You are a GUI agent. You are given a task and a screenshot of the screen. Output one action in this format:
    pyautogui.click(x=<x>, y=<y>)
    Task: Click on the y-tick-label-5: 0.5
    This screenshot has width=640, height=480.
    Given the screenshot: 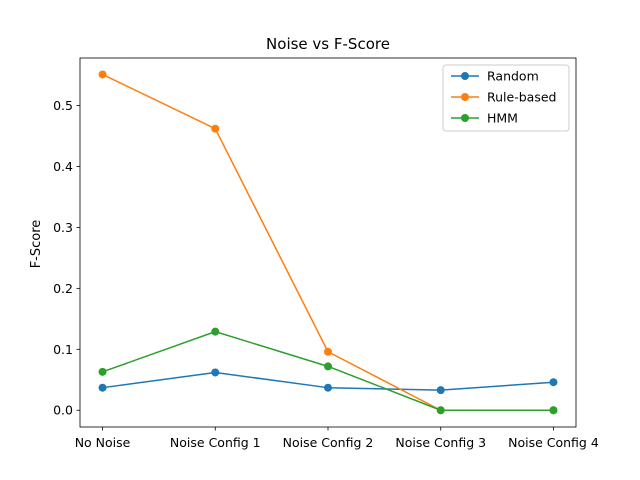 What is the action you would take?
    pyautogui.click(x=63, y=105)
    